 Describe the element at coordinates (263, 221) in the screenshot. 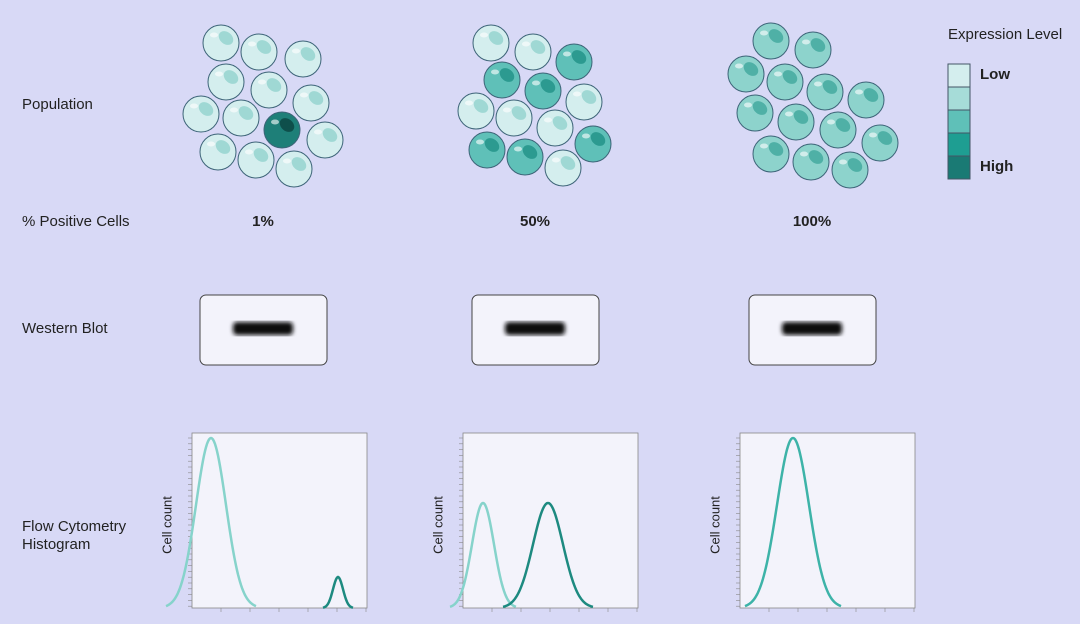

I see `percent-label: 1%` at that location.